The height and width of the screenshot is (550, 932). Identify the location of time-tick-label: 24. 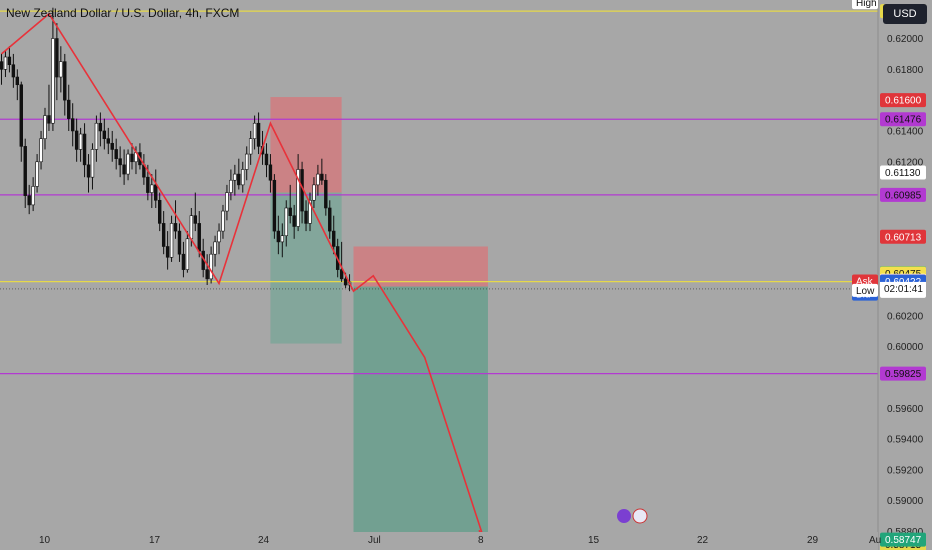
(264, 540).